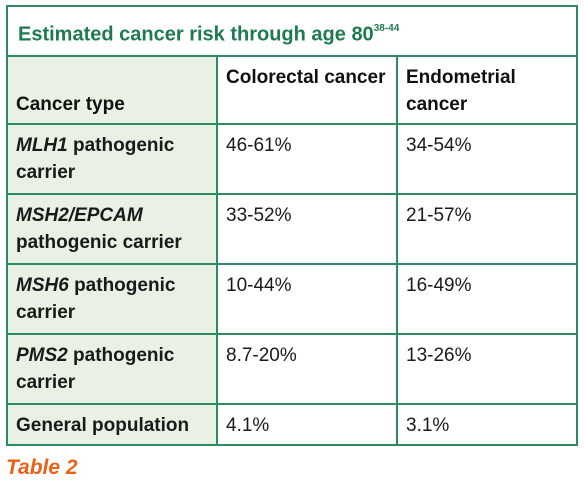 This screenshot has height=484, width=584. I want to click on table-caption: Table 2, so click(42, 467).